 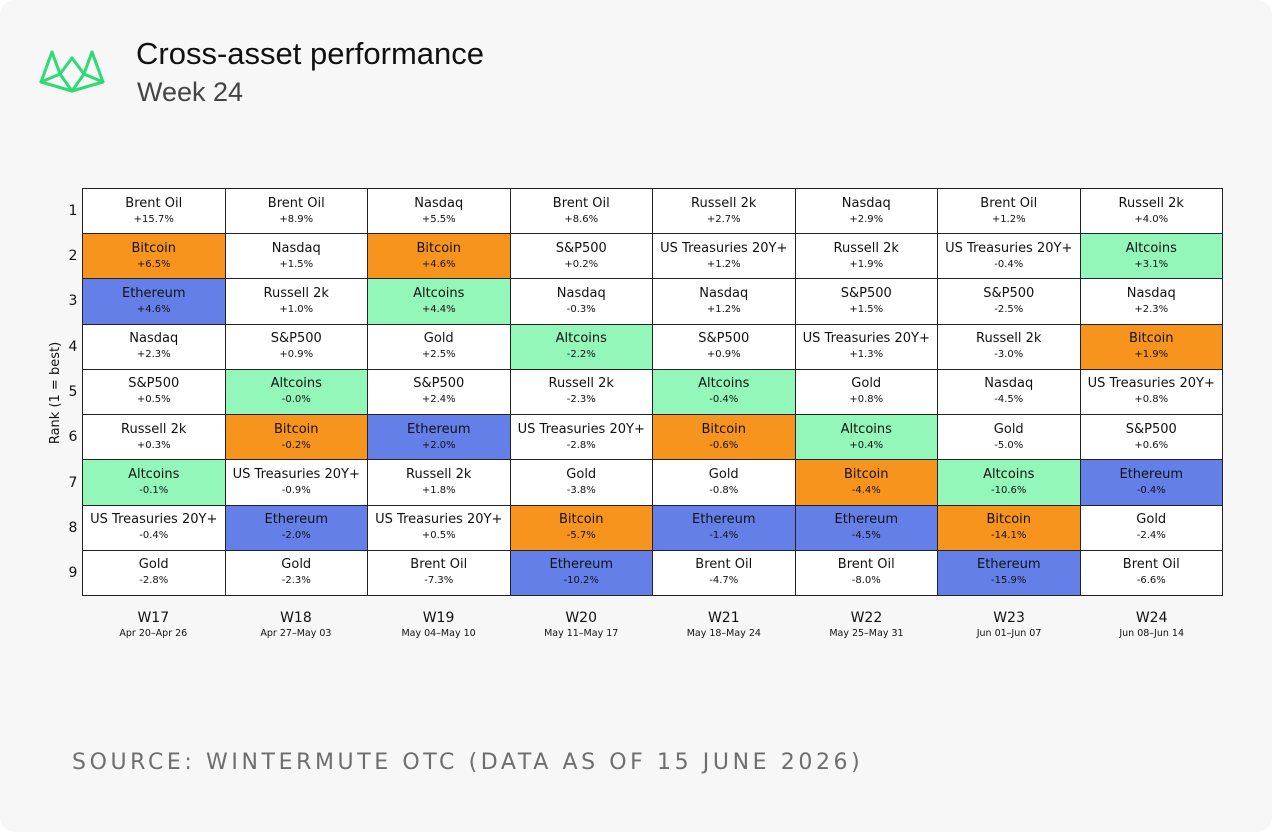 I want to click on week-label: W19 May 04–May 10, so click(x=438, y=625).